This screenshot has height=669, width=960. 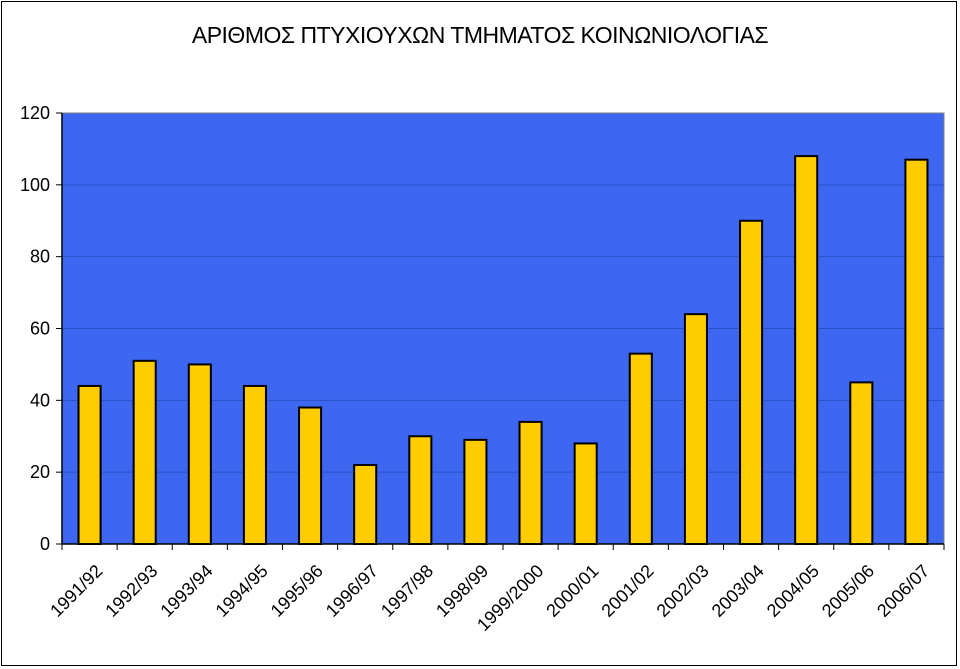 What do you see at coordinates (530, 482) in the screenshot?
I see `bar-1999/2000` at bounding box center [530, 482].